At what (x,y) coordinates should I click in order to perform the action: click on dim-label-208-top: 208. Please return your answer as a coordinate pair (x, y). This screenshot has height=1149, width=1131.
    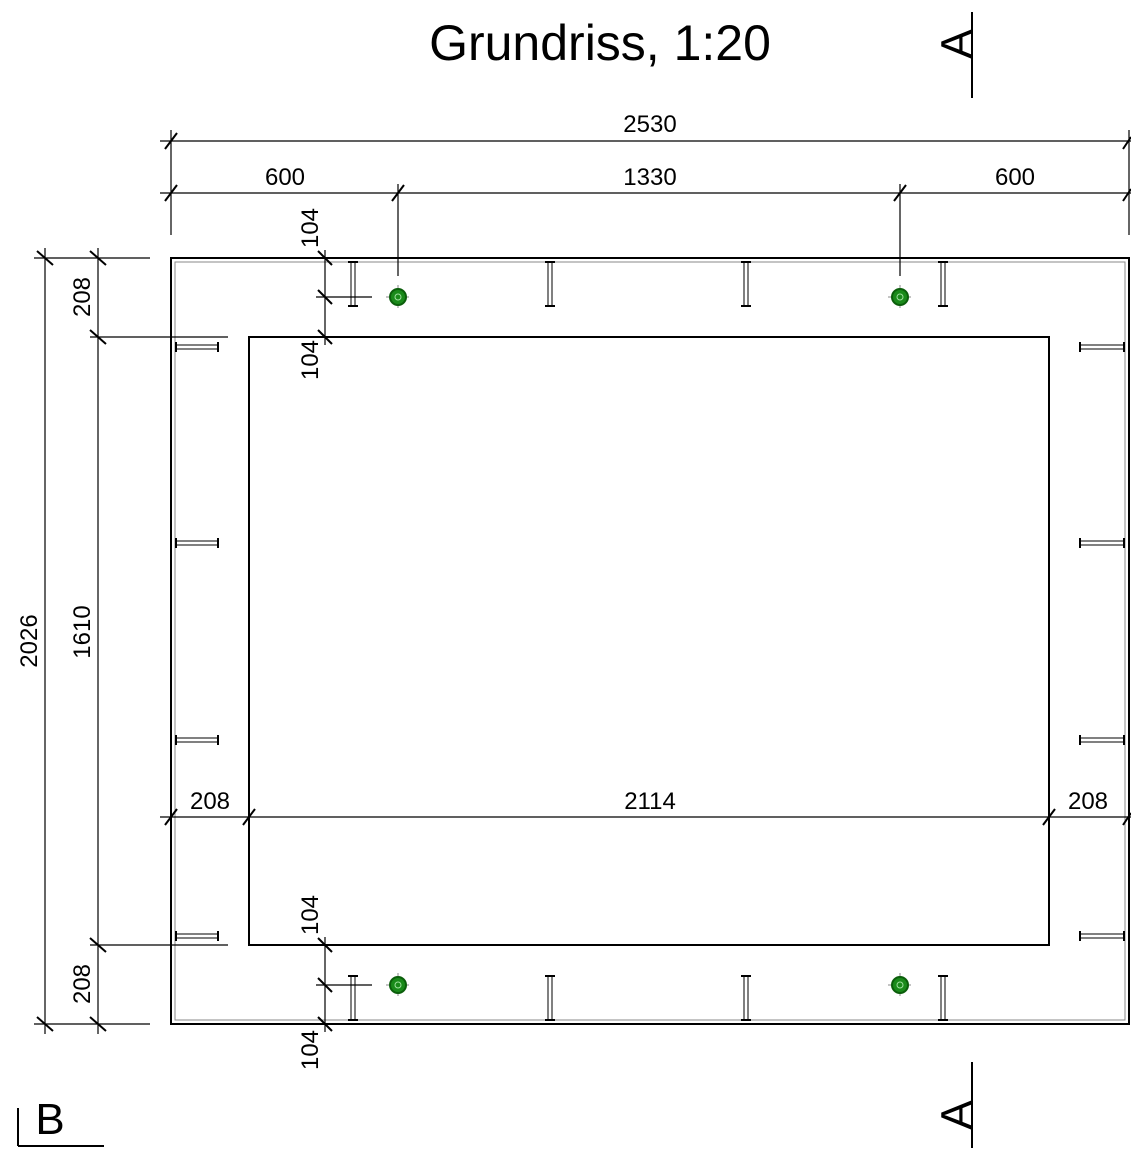
    Looking at the image, I should click on (82, 297).